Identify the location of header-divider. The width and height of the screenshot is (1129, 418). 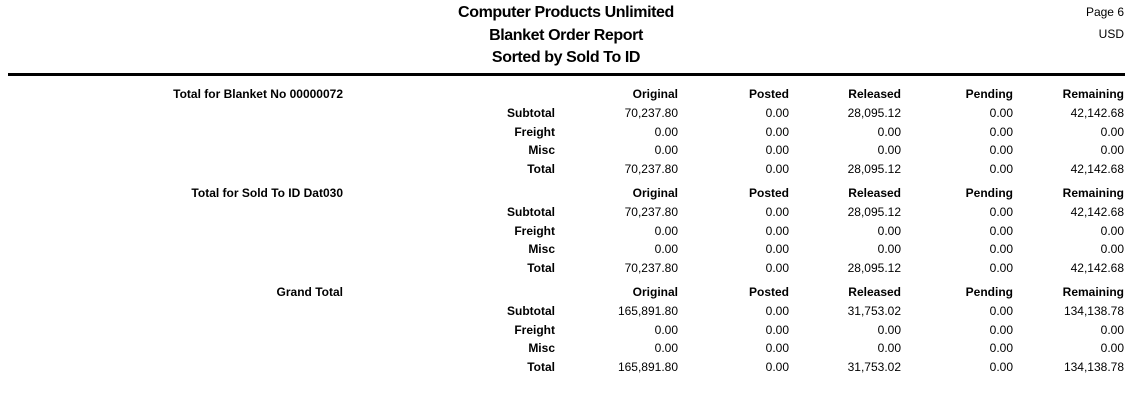
(566, 74).